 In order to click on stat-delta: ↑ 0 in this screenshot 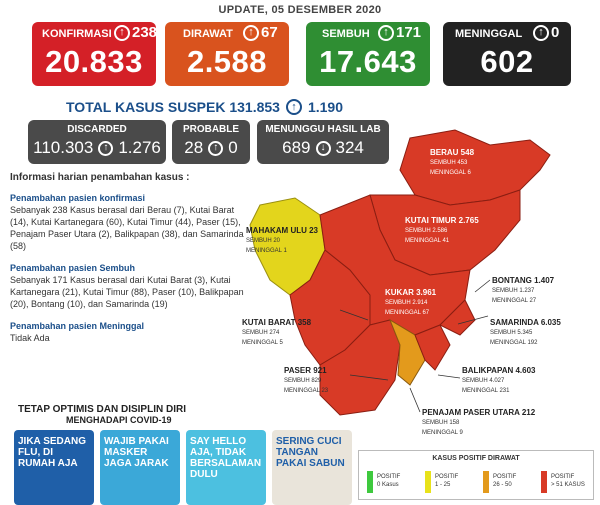, I will do `click(546, 32)`.